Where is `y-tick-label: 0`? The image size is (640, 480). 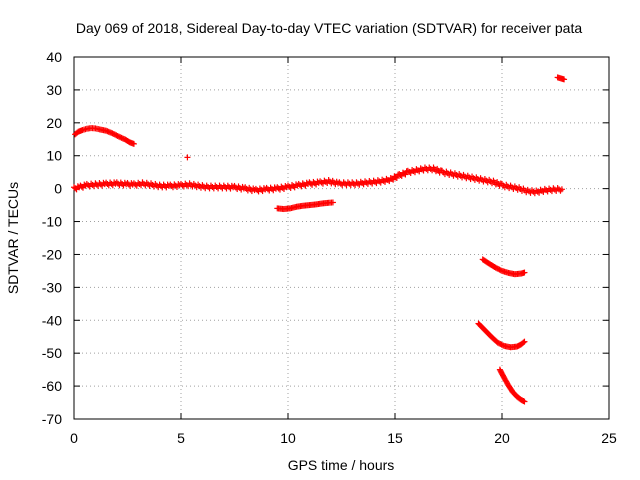
y-tick-label: 0 is located at coordinates (58, 189).